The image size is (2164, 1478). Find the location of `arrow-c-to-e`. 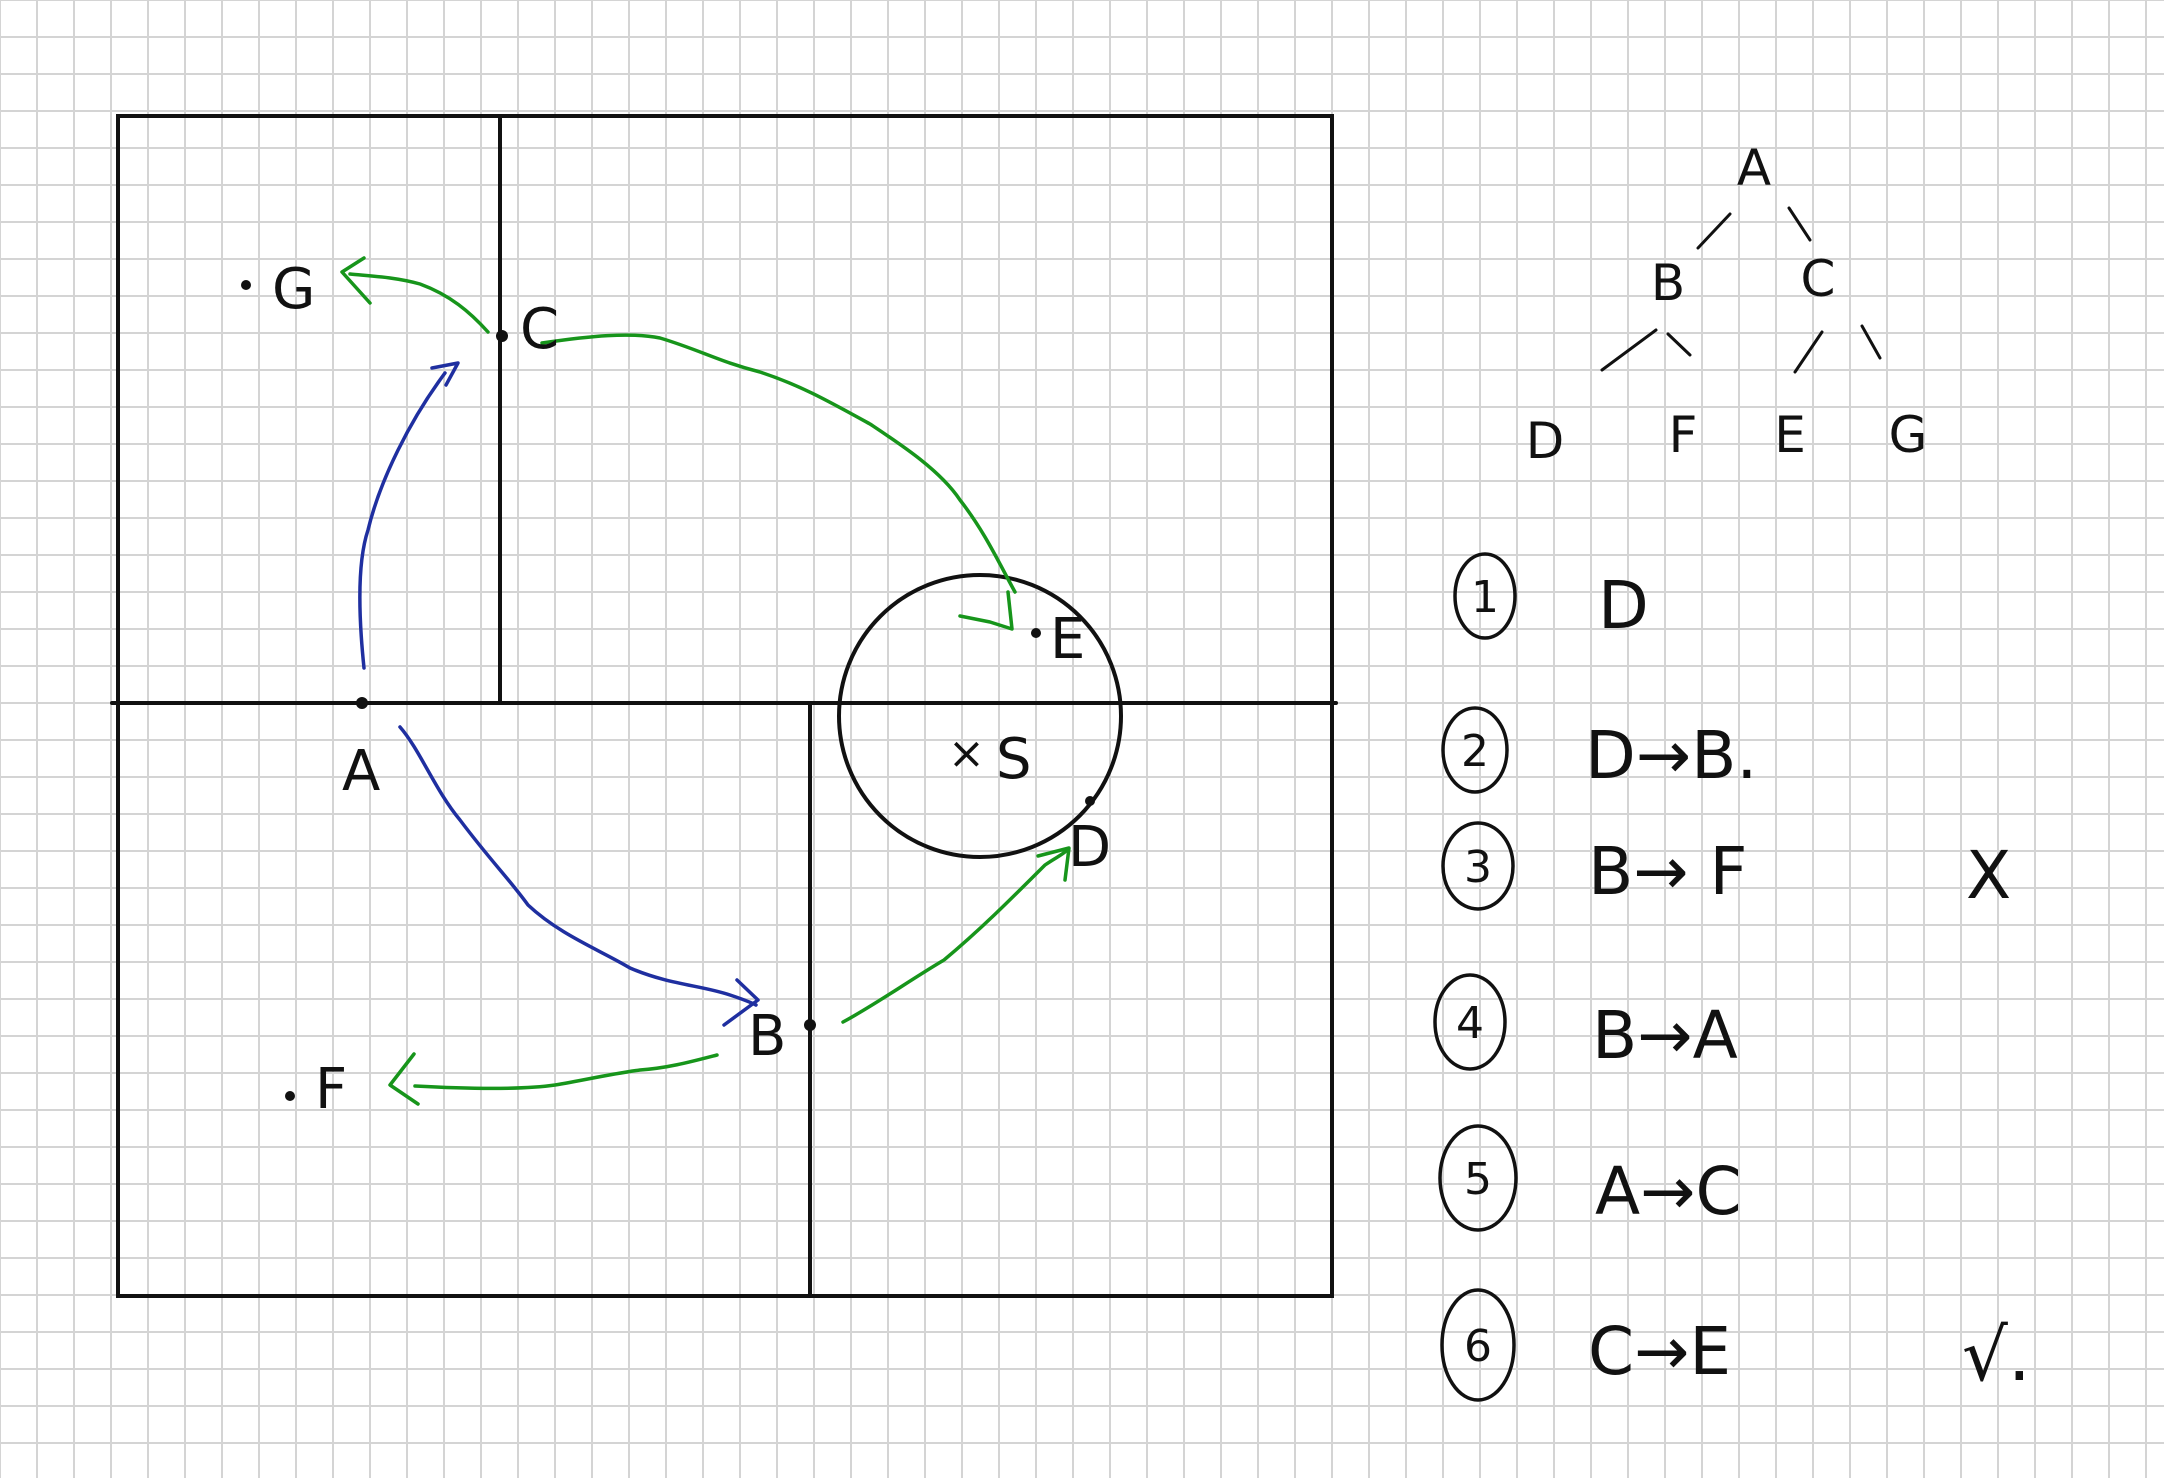

arrow-c-to-e is located at coordinates (778, 463).